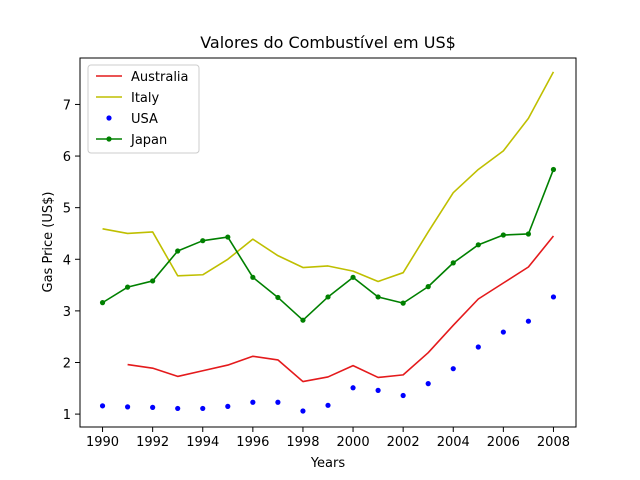 The height and width of the screenshot is (480, 640). Describe the element at coordinates (67, 157) in the screenshot. I see `y-tick-label: 6` at that location.